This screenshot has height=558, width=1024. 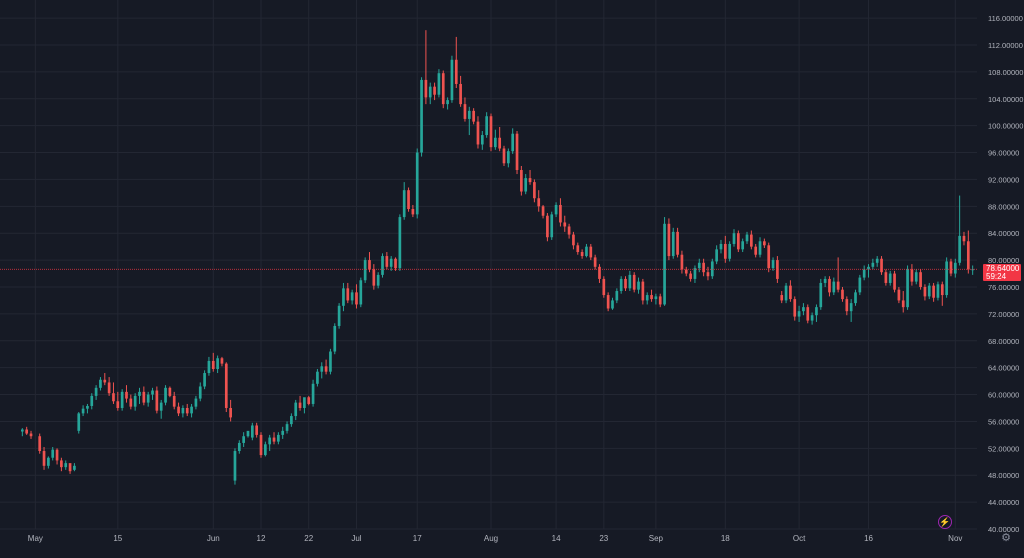 I want to click on countdown-label: 59:24, so click(x=996, y=276).